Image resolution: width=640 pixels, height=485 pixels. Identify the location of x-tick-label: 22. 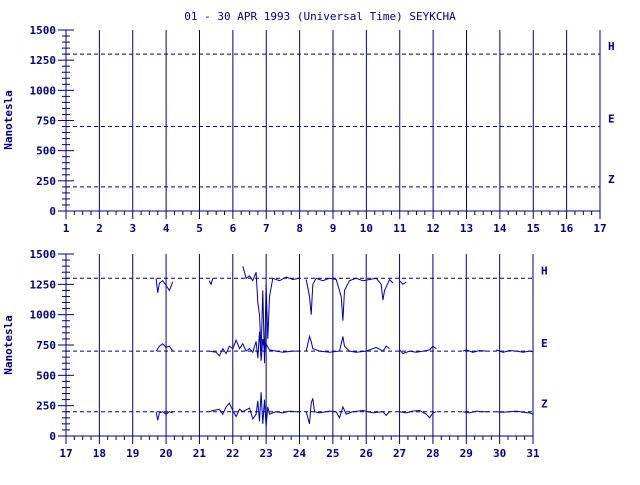
(232, 453).